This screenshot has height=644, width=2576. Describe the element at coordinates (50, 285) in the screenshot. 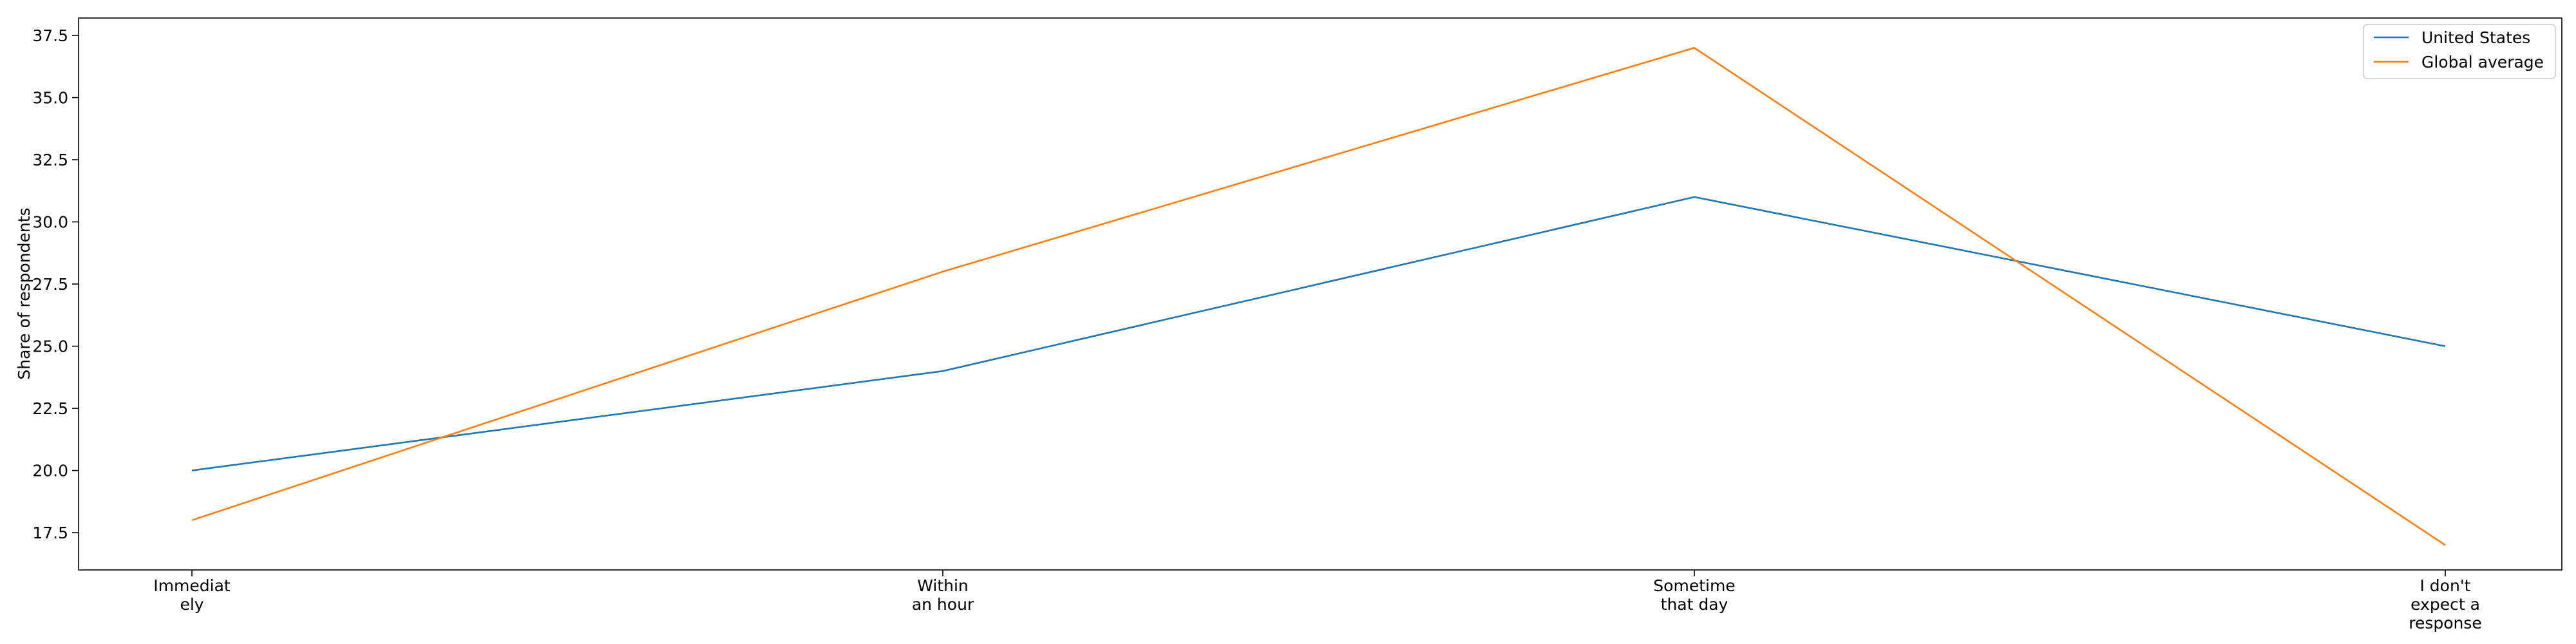

I see `y-tick-label: 27.5` at that location.